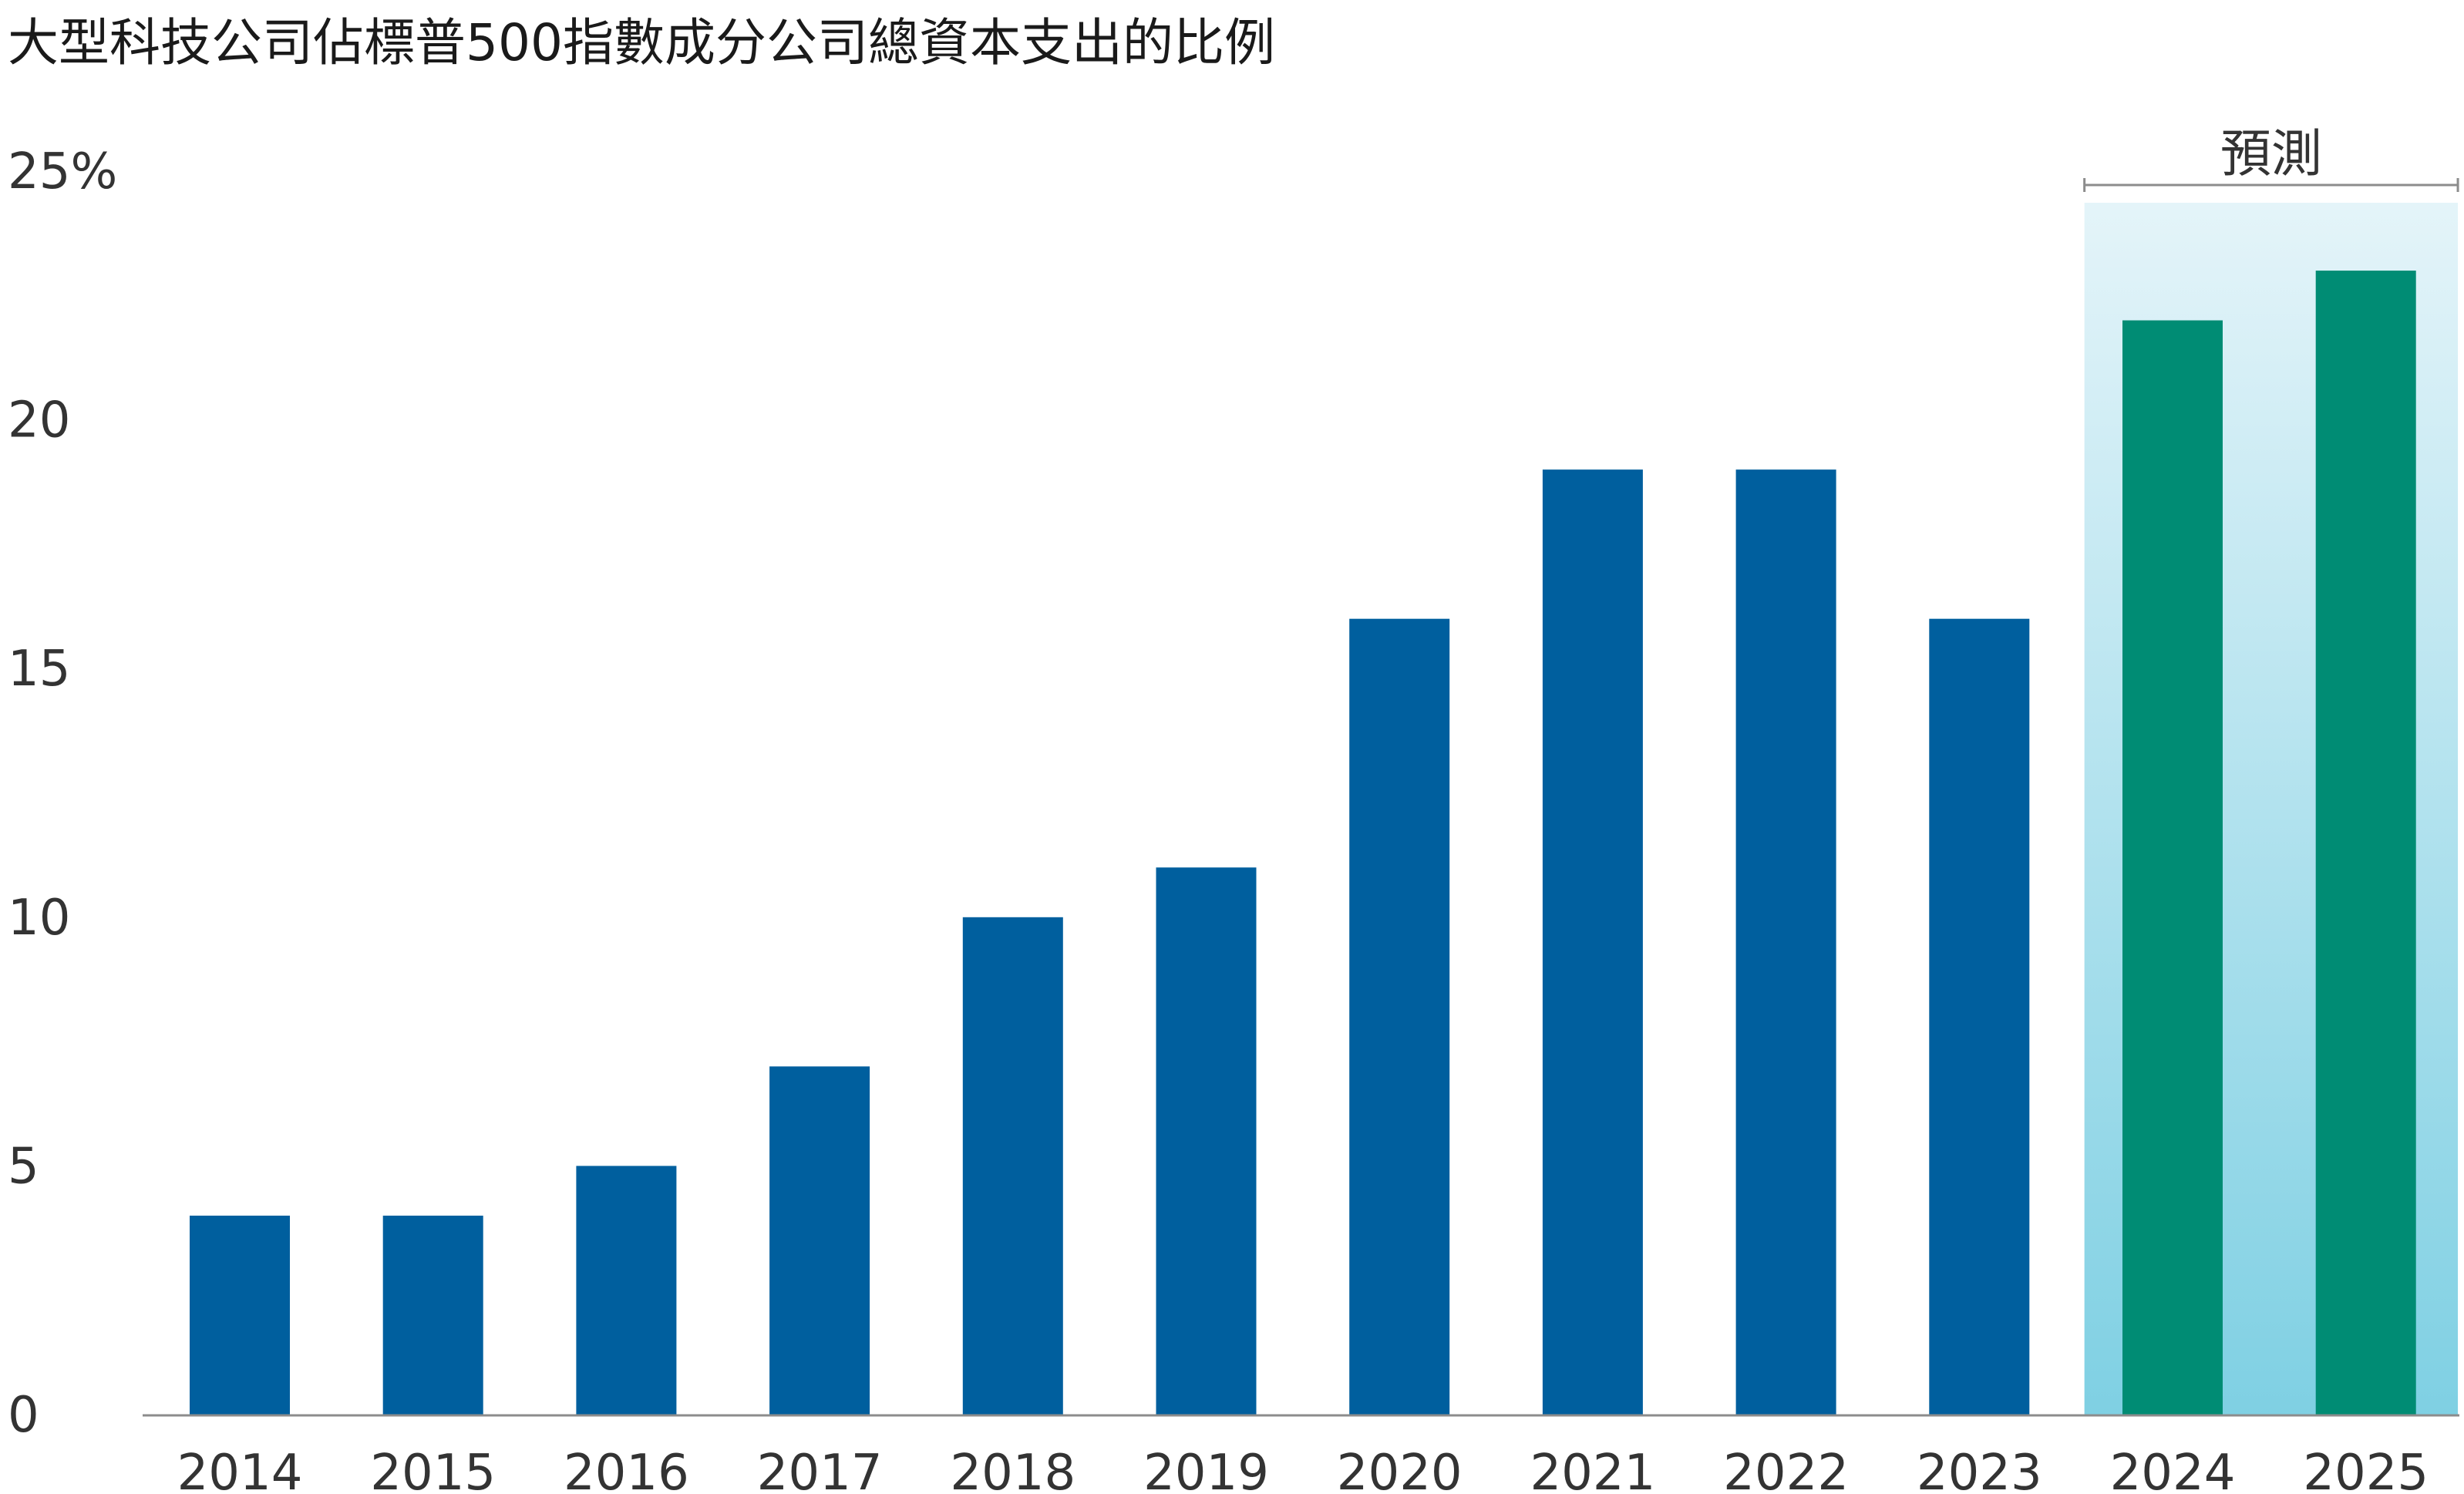  I want to click on y-tick-label: 0, so click(23, 1415).